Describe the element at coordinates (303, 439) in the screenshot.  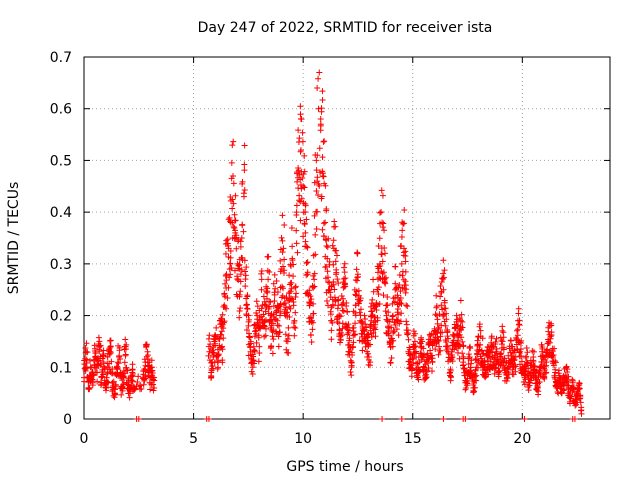
I see `x-tick-label: 10` at that location.